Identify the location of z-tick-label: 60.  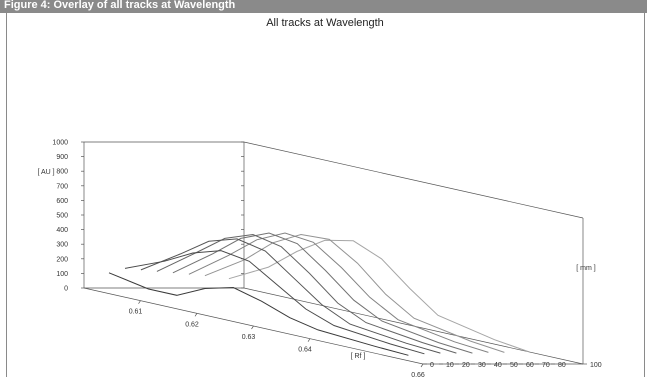
(530, 365).